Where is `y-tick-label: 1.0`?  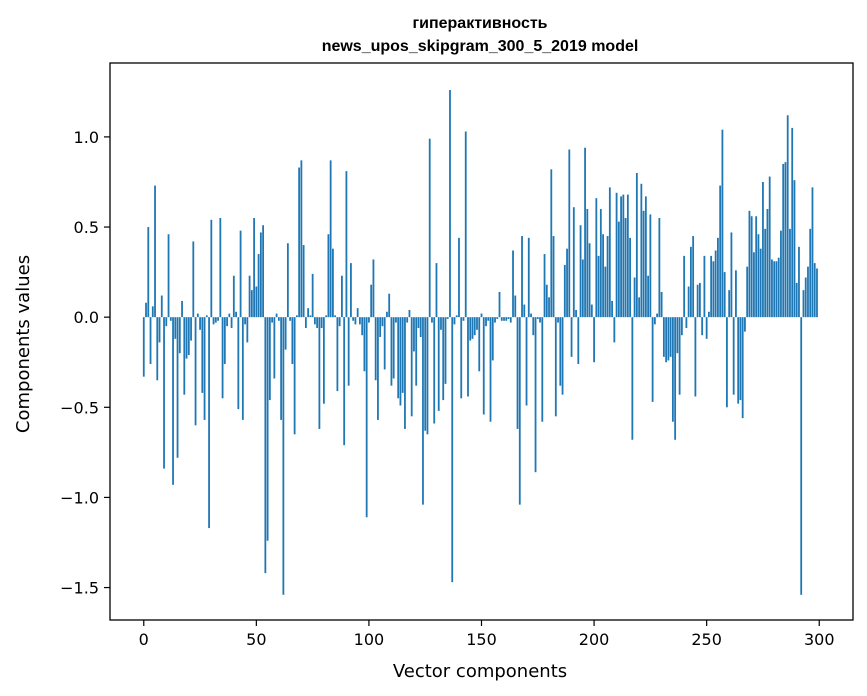
y-tick-label: 1.0 is located at coordinates (86, 137).